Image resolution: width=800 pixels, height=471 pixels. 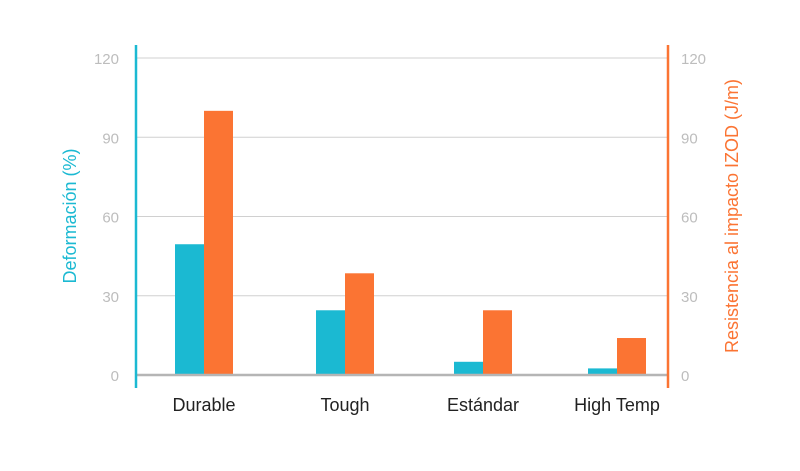 What do you see at coordinates (70, 215) in the screenshot?
I see `y-axis-left-label: Deformación (%)` at bounding box center [70, 215].